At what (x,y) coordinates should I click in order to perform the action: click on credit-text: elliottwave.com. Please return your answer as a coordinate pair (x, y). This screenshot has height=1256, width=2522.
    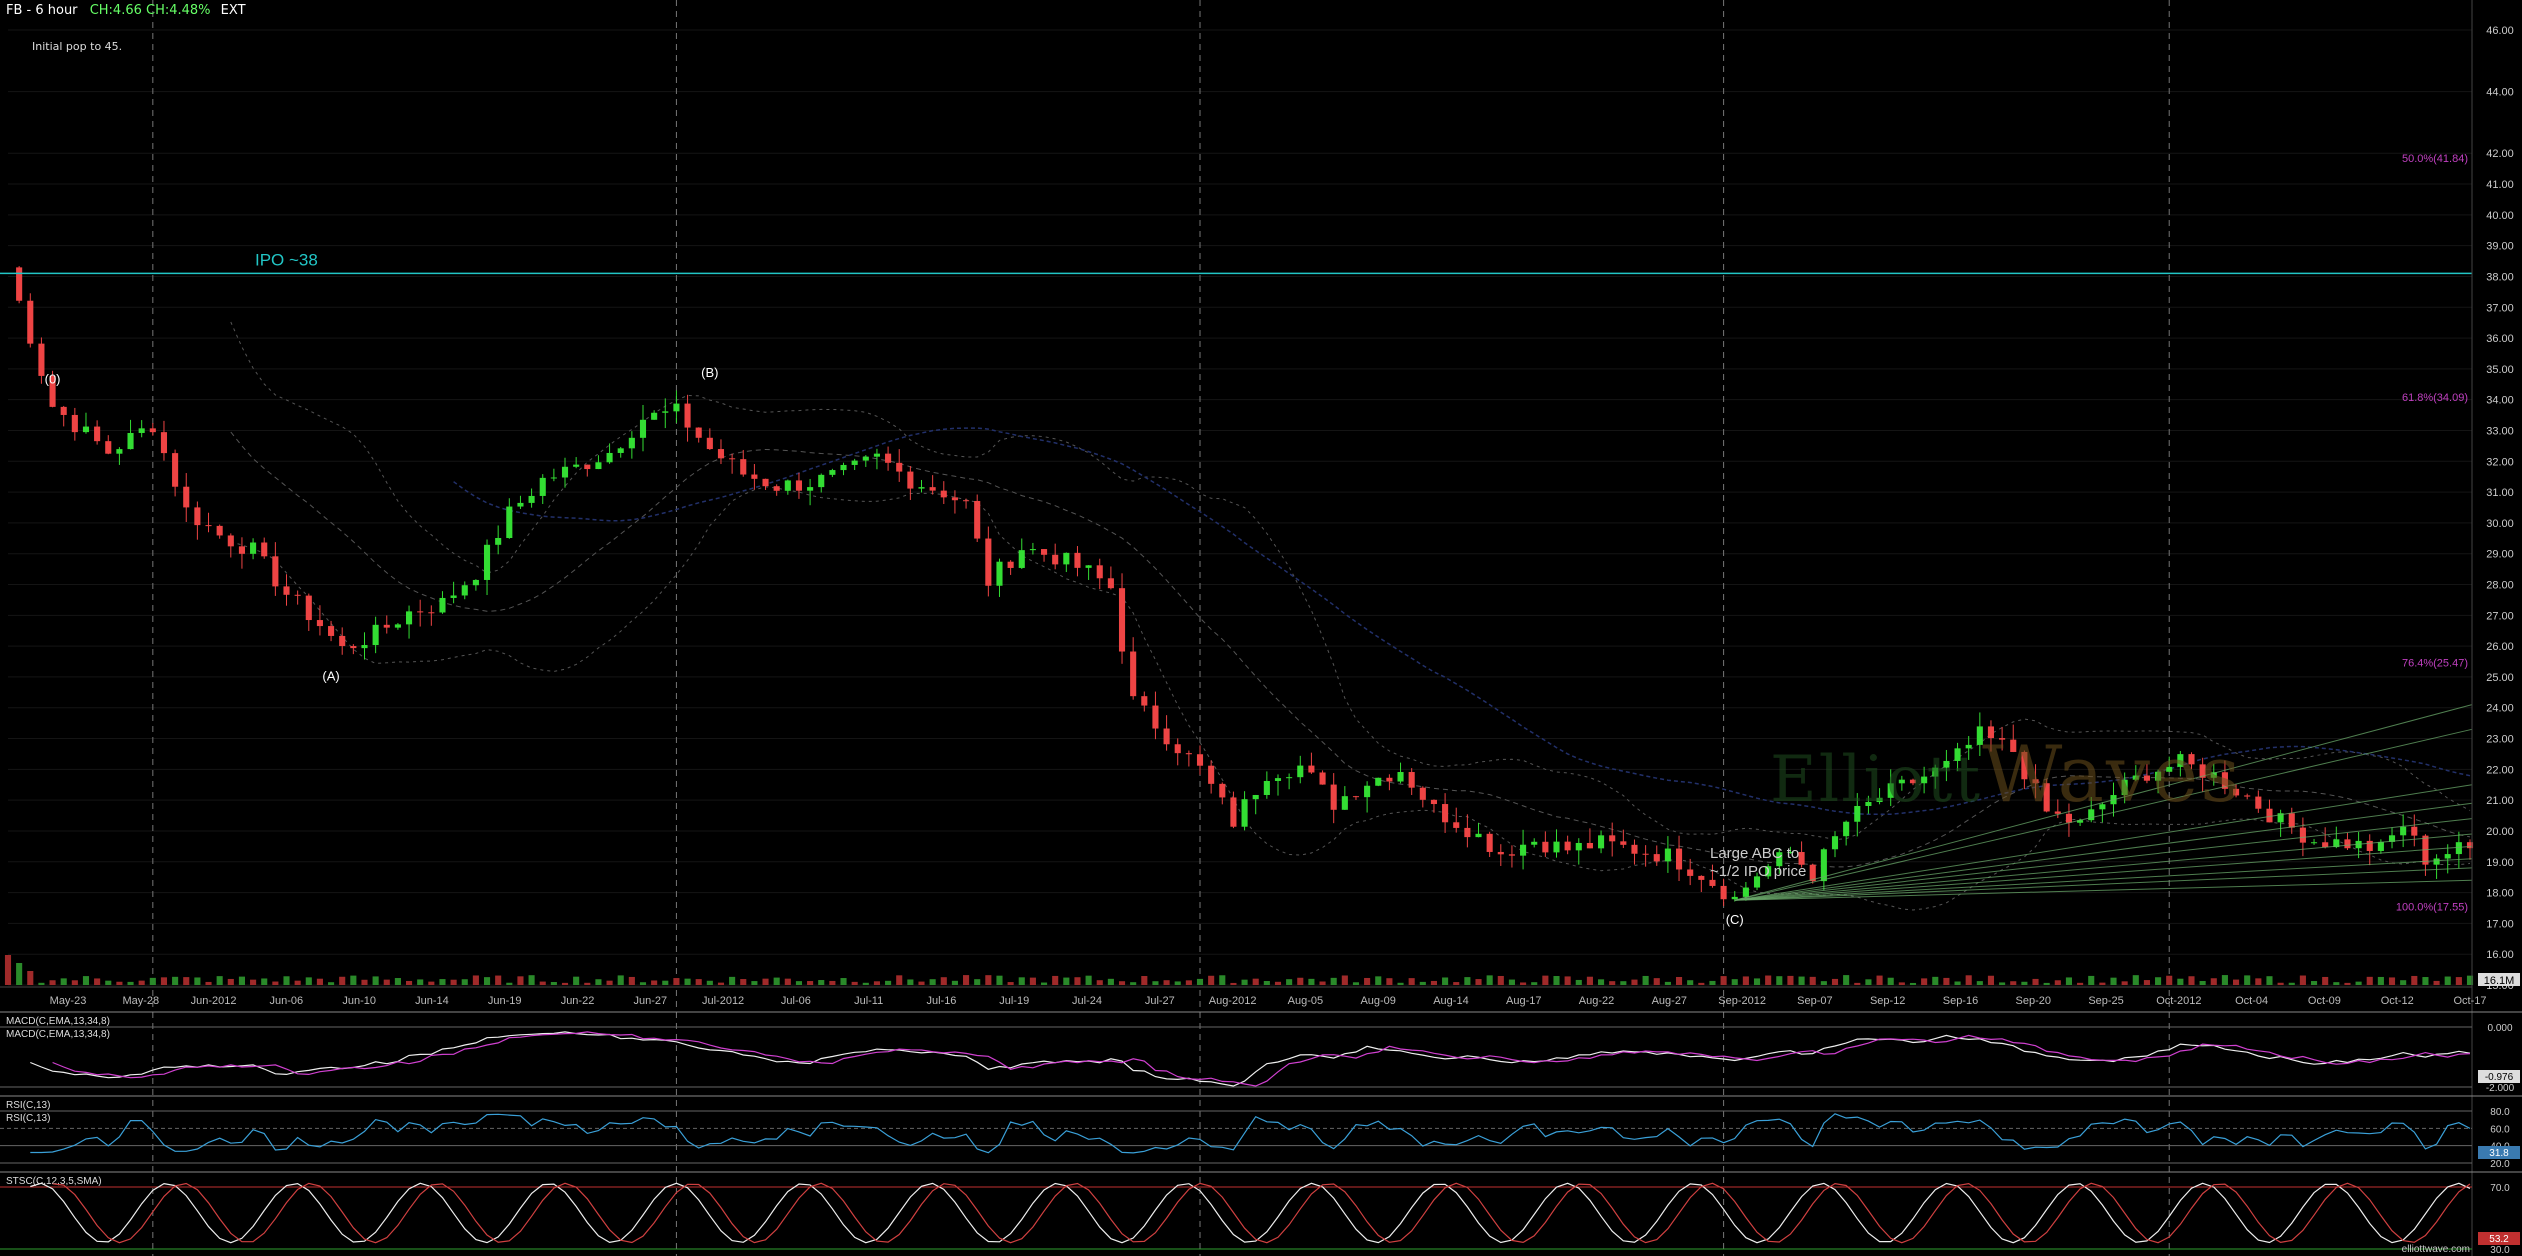
    Looking at the image, I should click on (2436, 1249).